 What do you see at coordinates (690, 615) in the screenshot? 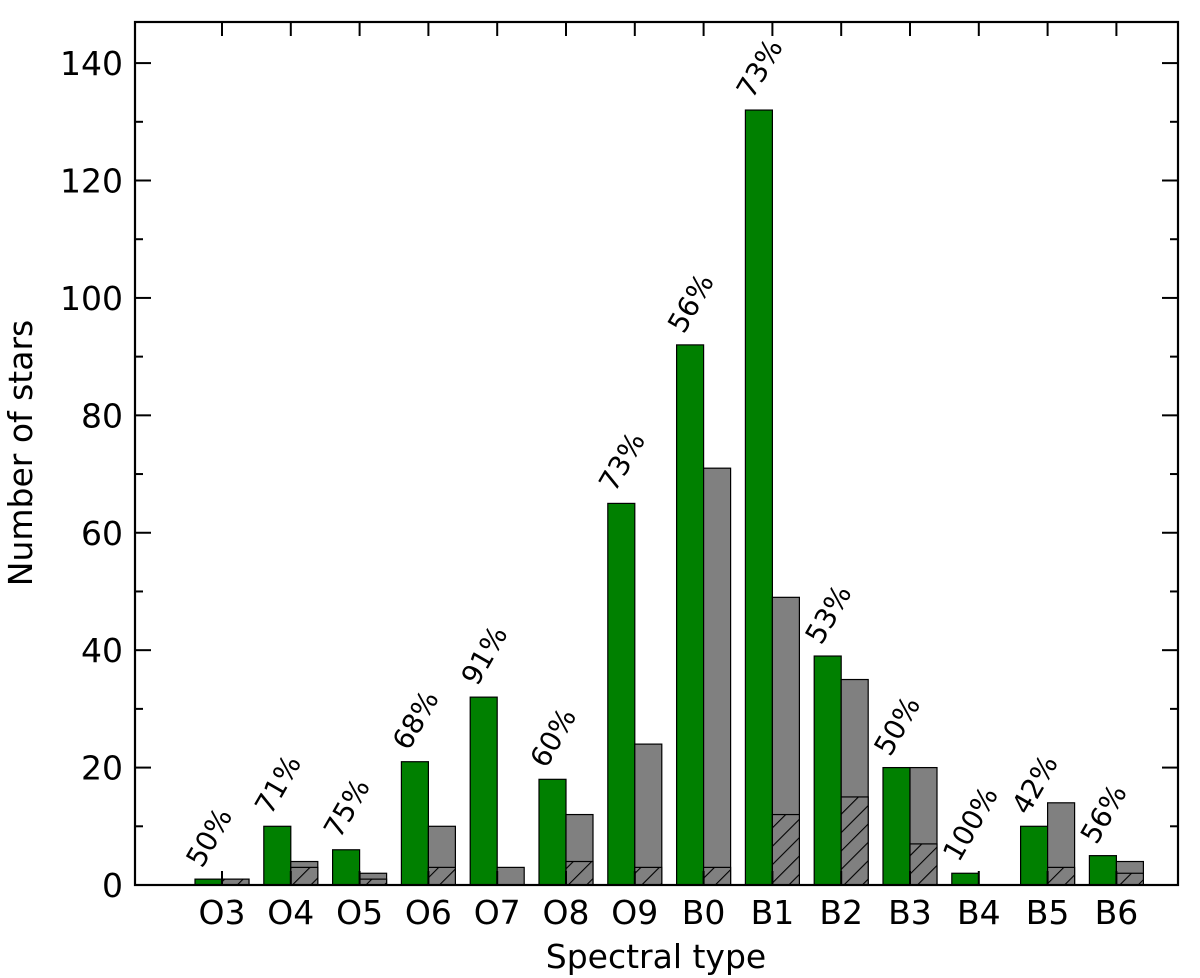
I see `bar-green-B0` at bounding box center [690, 615].